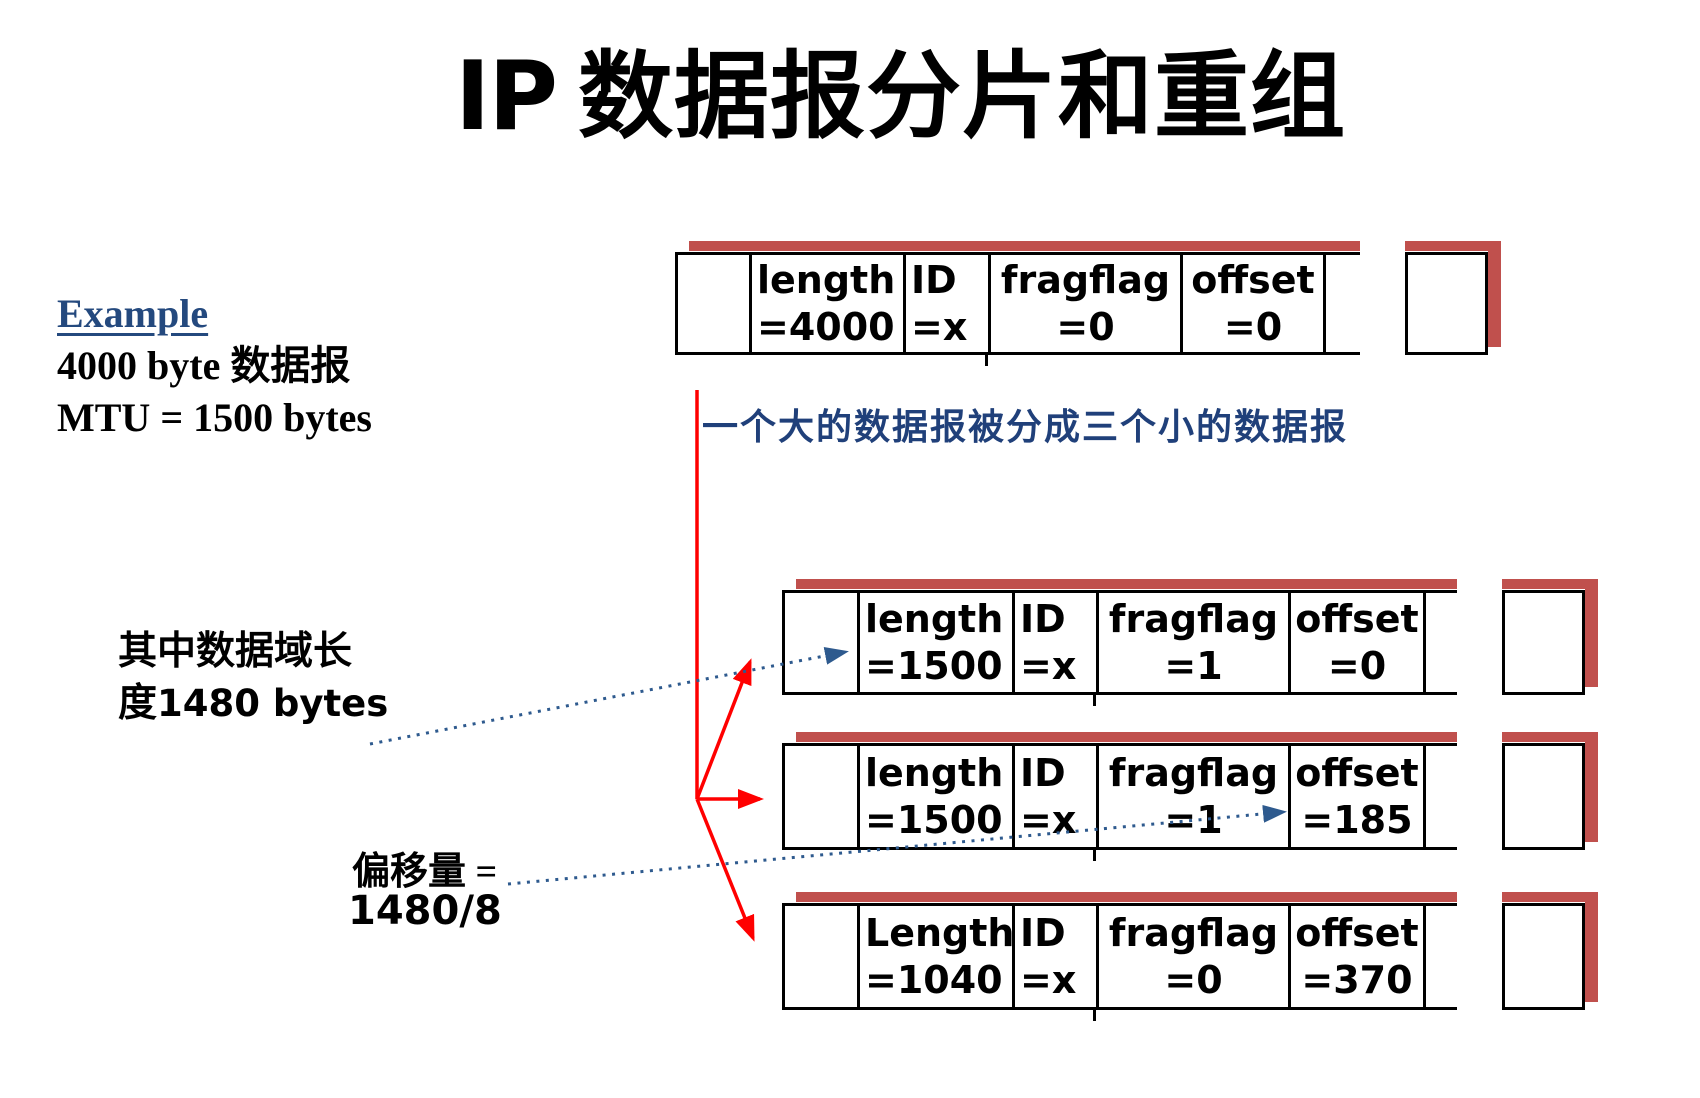 The image size is (1700, 1098). What do you see at coordinates (826, 326) in the screenshot?
I see `field-value: =4000` at bounding box center [826, 326].